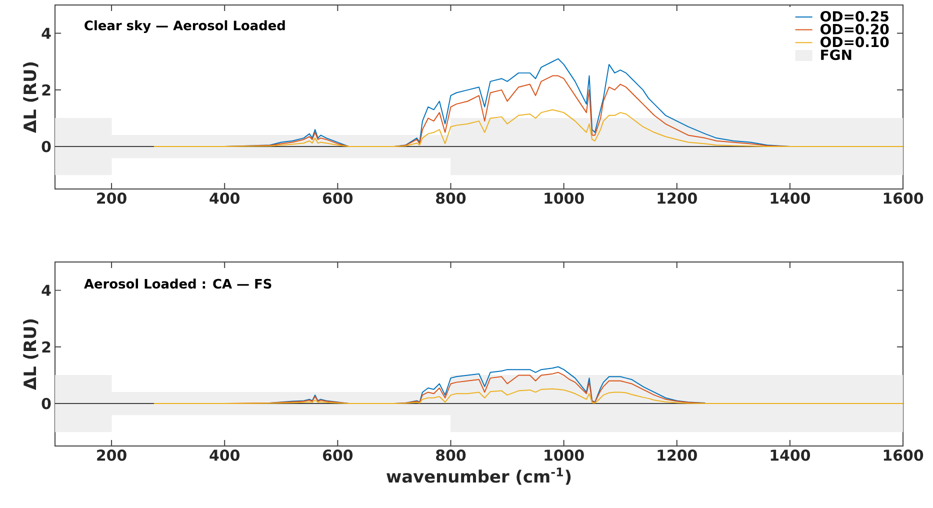 The height and width of the screenshot is (508, 933). Describe the element at coordinates (836, 55) in the screenshot. I see `legend-label: FGN` at that location.